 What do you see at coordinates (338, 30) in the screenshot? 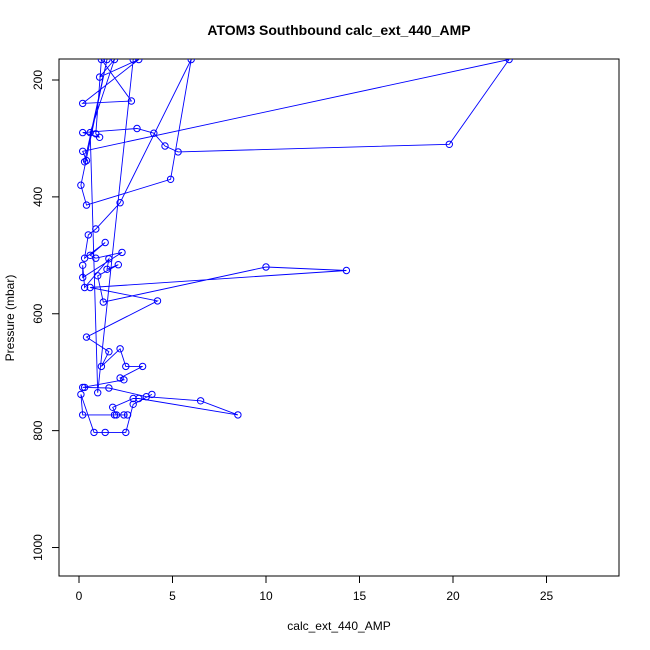
I see `chart-title: ATOM3 Southbound calc_ext_440_AMP` at bounding box center [338, 30].